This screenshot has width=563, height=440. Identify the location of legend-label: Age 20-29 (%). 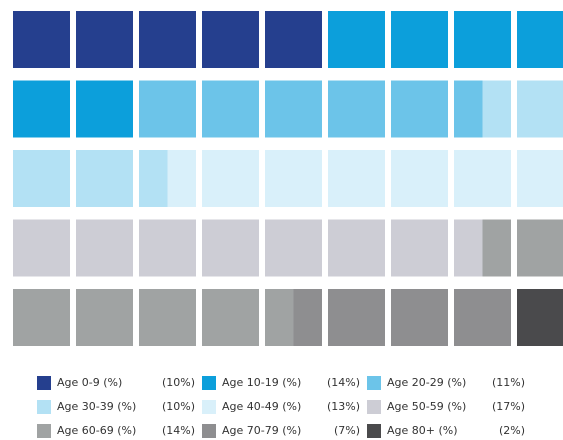
(426, 382).